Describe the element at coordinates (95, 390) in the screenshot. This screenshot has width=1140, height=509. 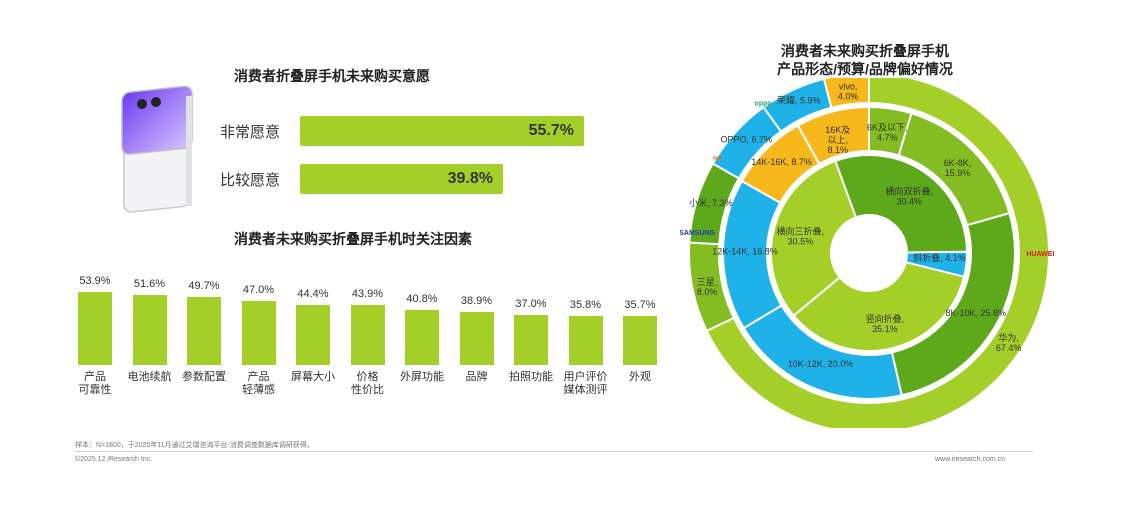
I see `factor-label-line2: 可靠性` at that location.